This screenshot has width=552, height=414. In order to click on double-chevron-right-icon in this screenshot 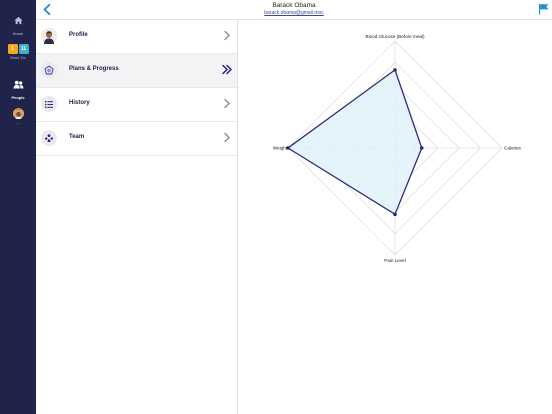, I will do `click(227, 69)`.